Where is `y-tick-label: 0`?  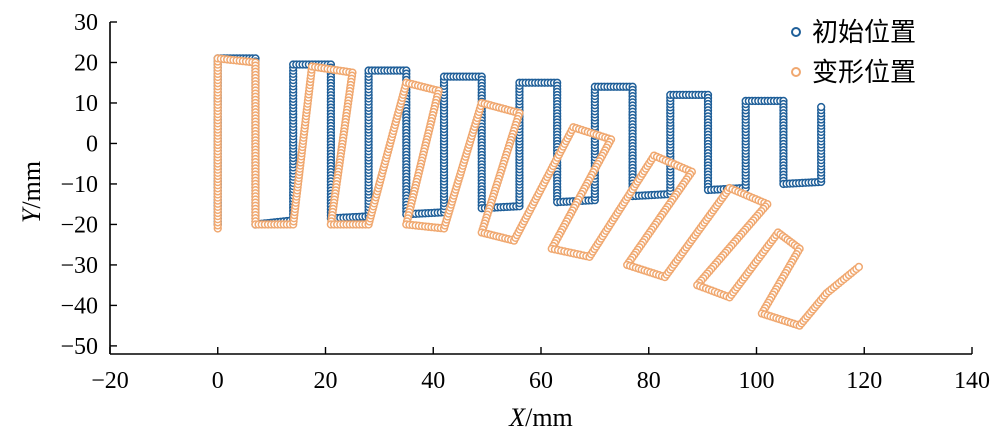 y-tick-label: 0 is located at coordinates (92, 144).